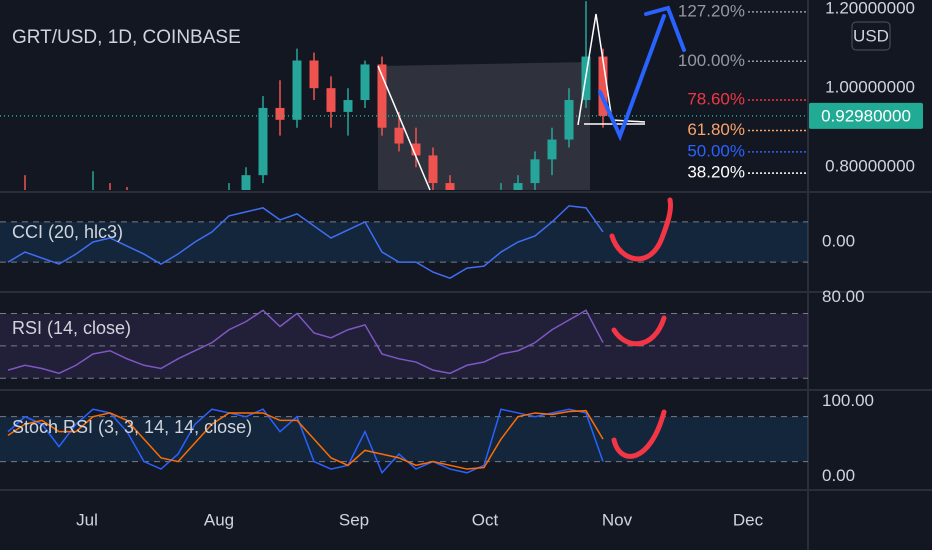 This screenshot has width=932, height=550. What do you see at coordinates (484, 126) in the screenshot?
I see `drawing-range` at bounding box center [484, 126].